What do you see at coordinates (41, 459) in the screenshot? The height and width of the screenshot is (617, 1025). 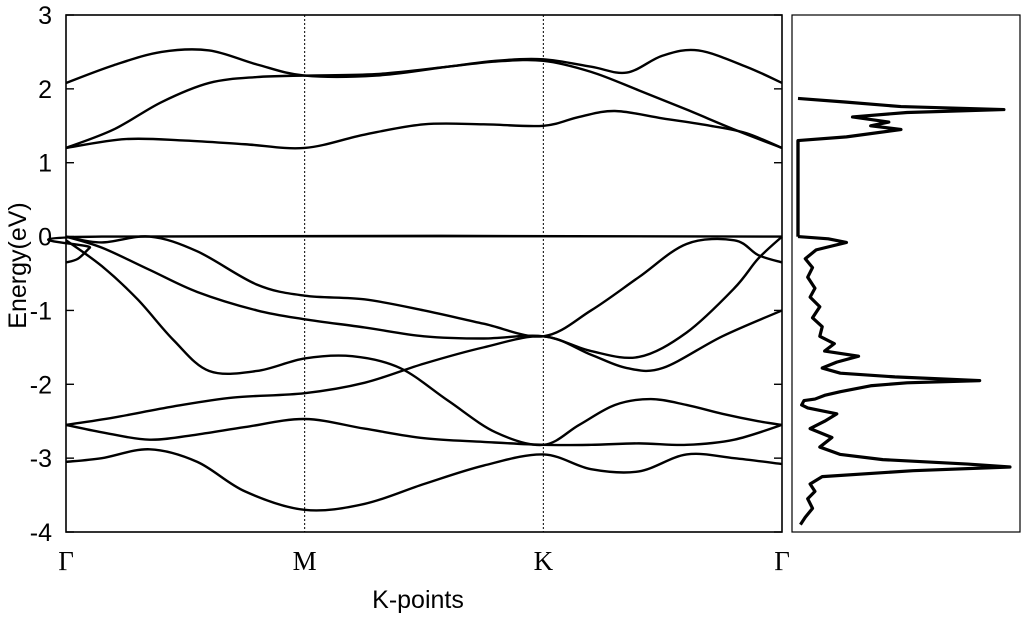 I see `y-tick-label: -3` at bounding box center [41, 459].